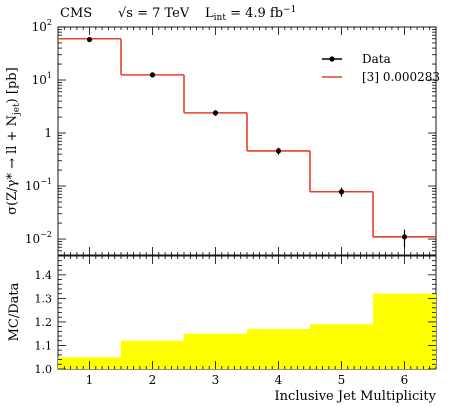  Describe the element at coordinates (49, 22) in the screenshot. I see `tick-label-exponent: 2` at that location.